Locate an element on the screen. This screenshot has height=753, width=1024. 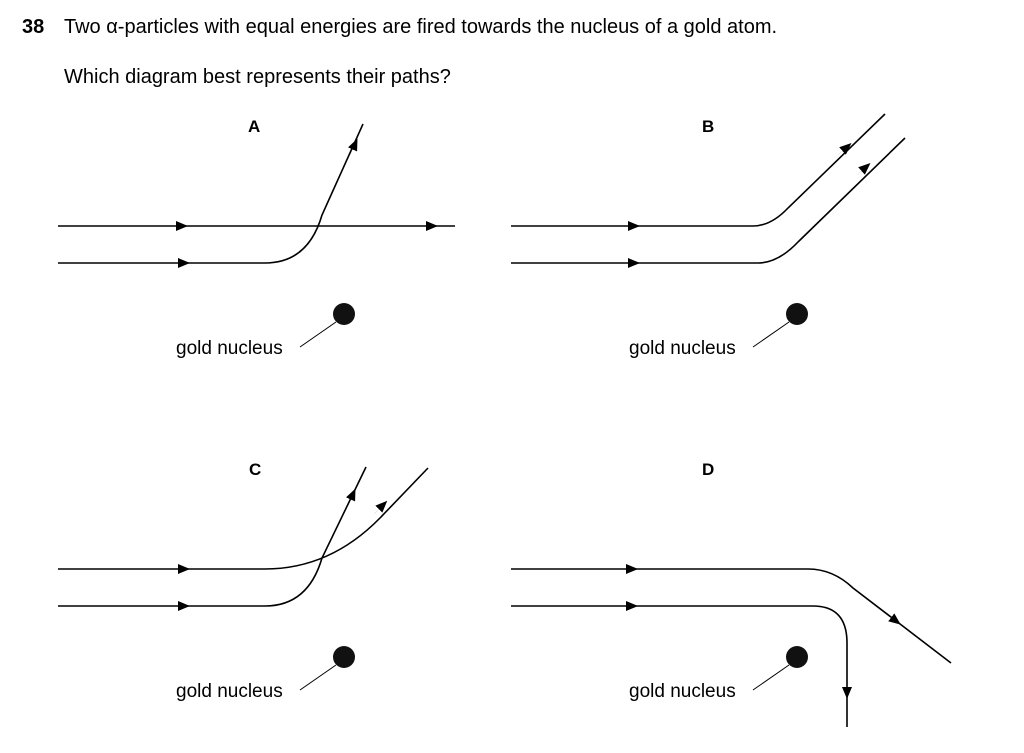
option-b-paths is located at coordinates (708, 230).